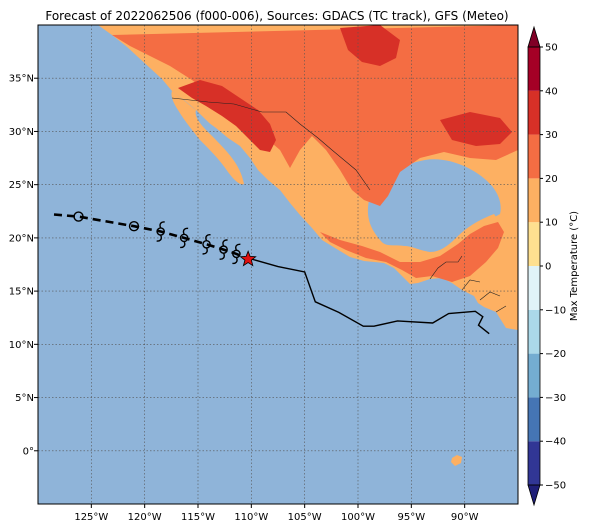 The image size is (592, 529). What do you see at coordinates (534, 495) in the screenshot?
I see `colorbar-under-arrow` at bounding box center [534, 495].